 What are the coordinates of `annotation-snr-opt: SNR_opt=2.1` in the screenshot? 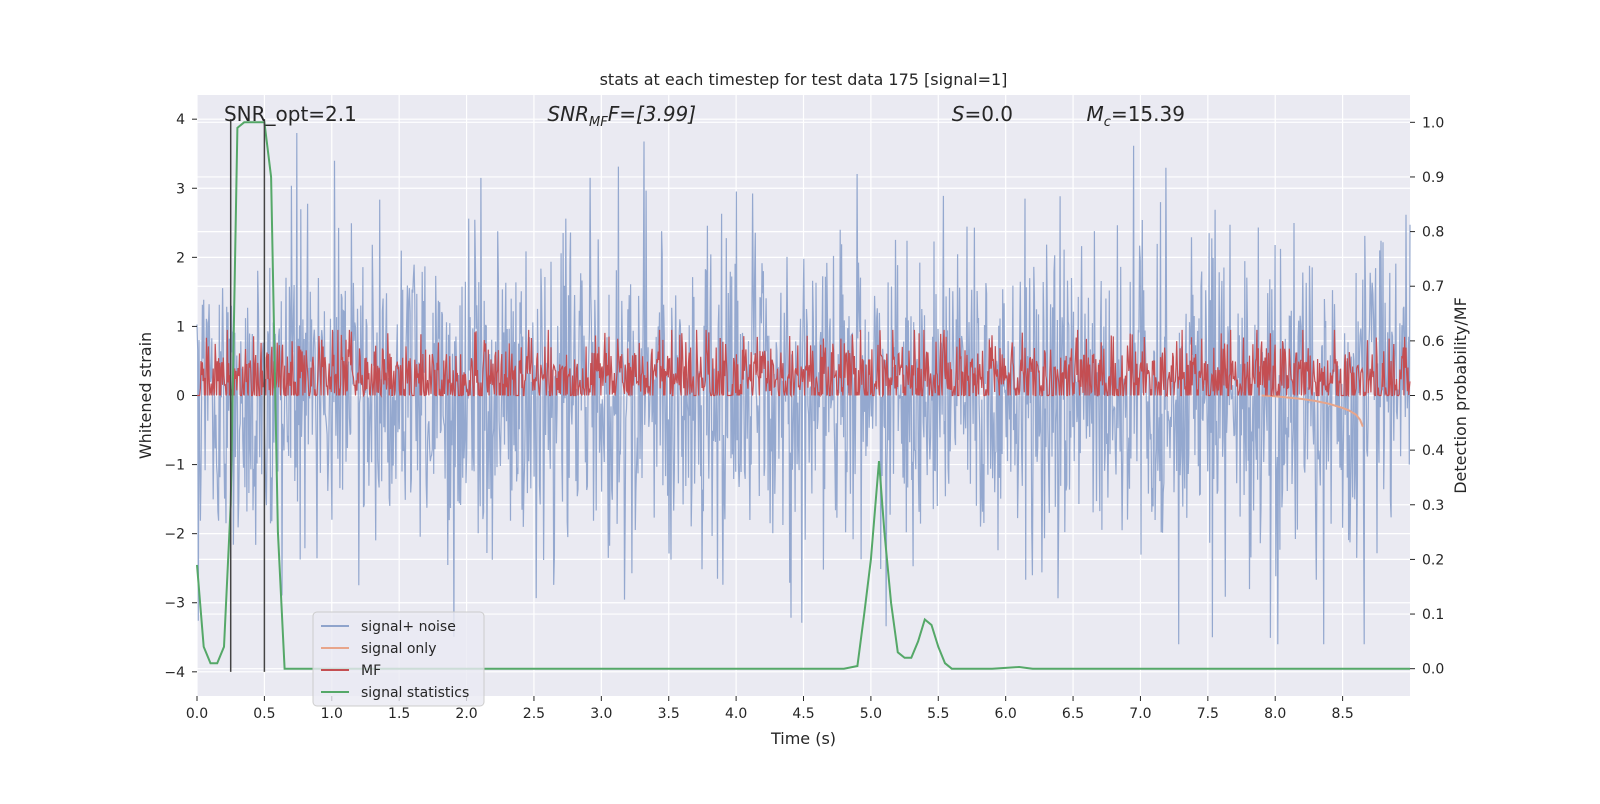 It's located at (290, 114).